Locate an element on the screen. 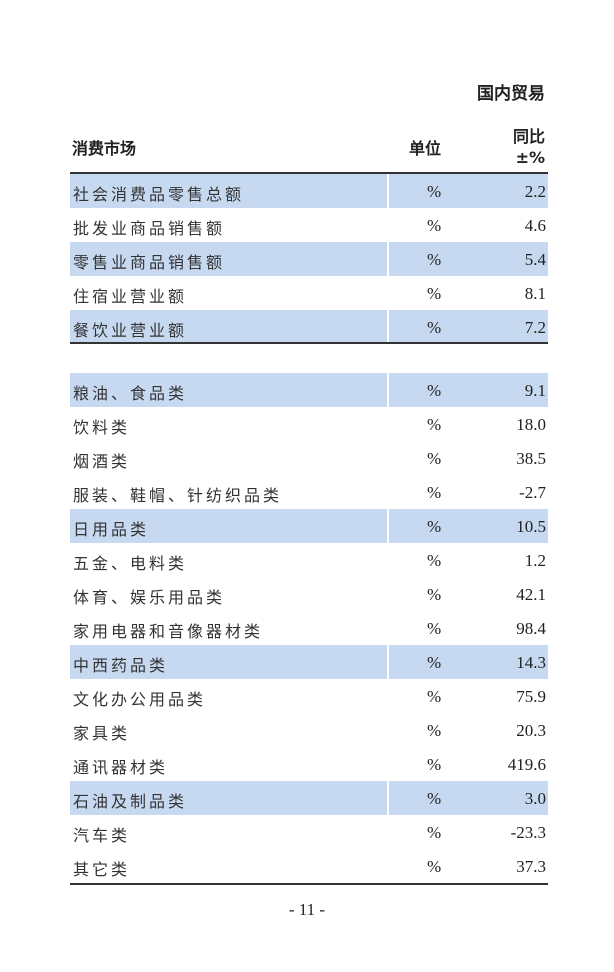 The height and width of the screenshot is (972, 614). name-cell: 零售业商品销售额 is located at coordinates (228, 259).